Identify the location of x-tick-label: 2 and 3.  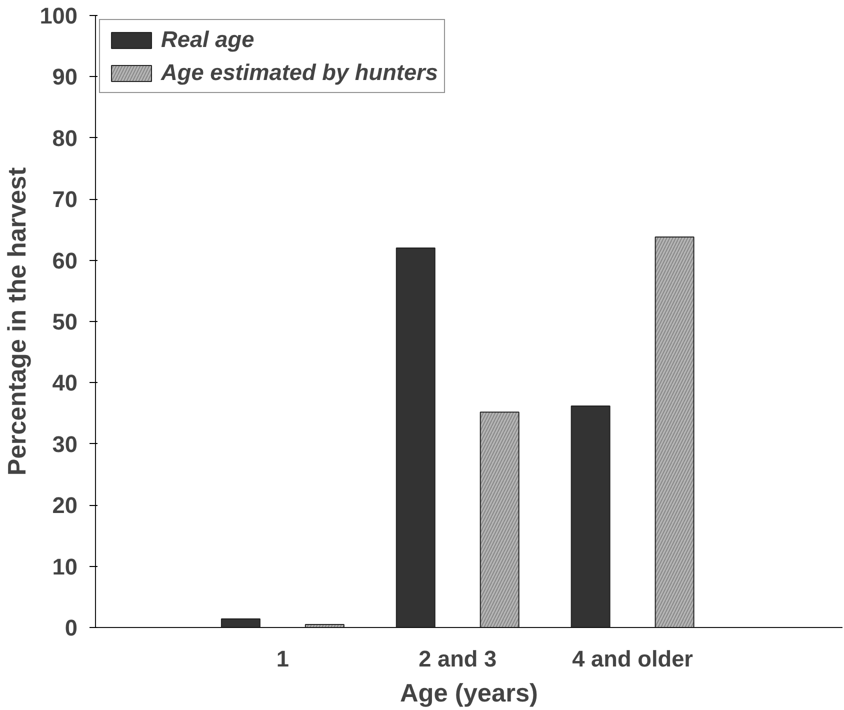
(457, 659).